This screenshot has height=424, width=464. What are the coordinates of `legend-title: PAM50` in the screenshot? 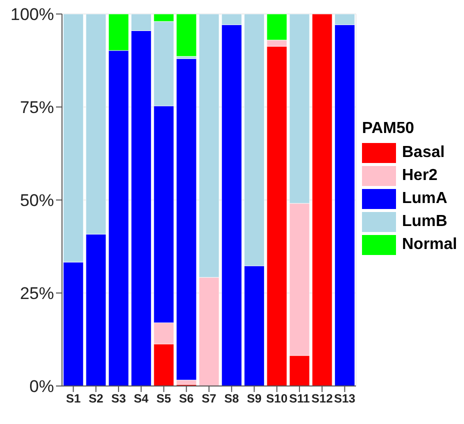 It's located at (389, 129).